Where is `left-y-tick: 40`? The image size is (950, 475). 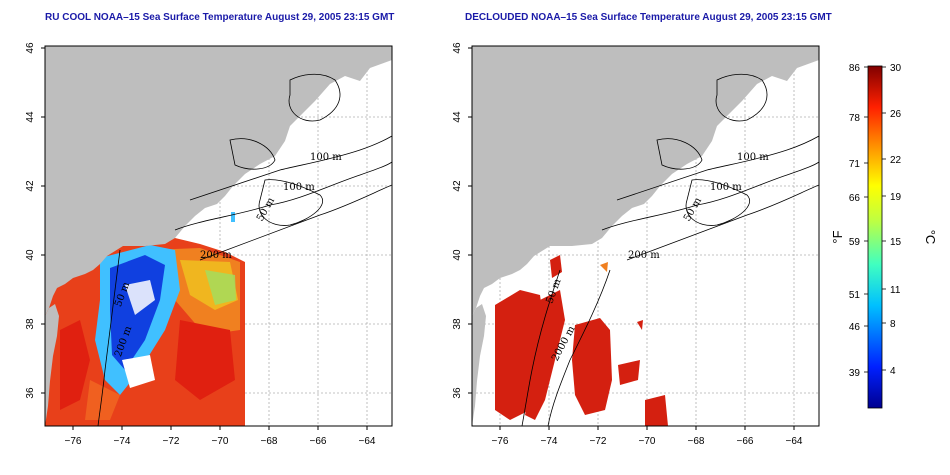 left-y-tick: 40 is located at coordinates (30, 255).